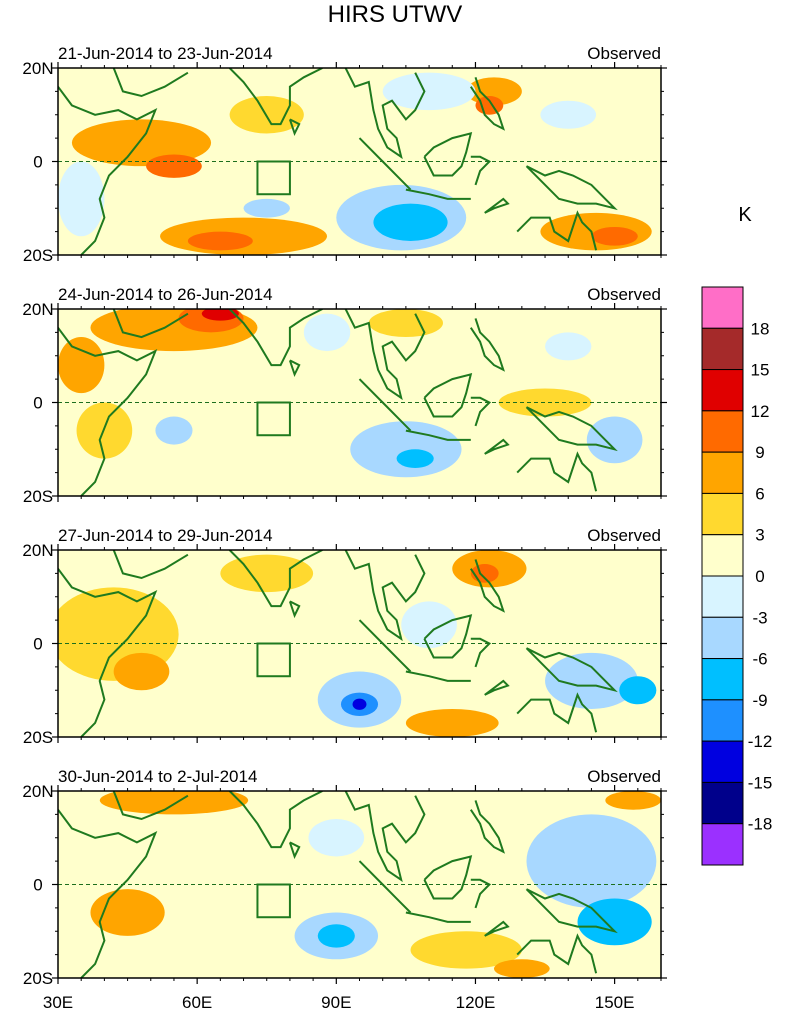 The width and height of the screenshot is (791, 1013). What do you see at coordinates (759, 617) in the screenshot?
I see `colorbar-level-label: -3` at bounding box center [759, 617].